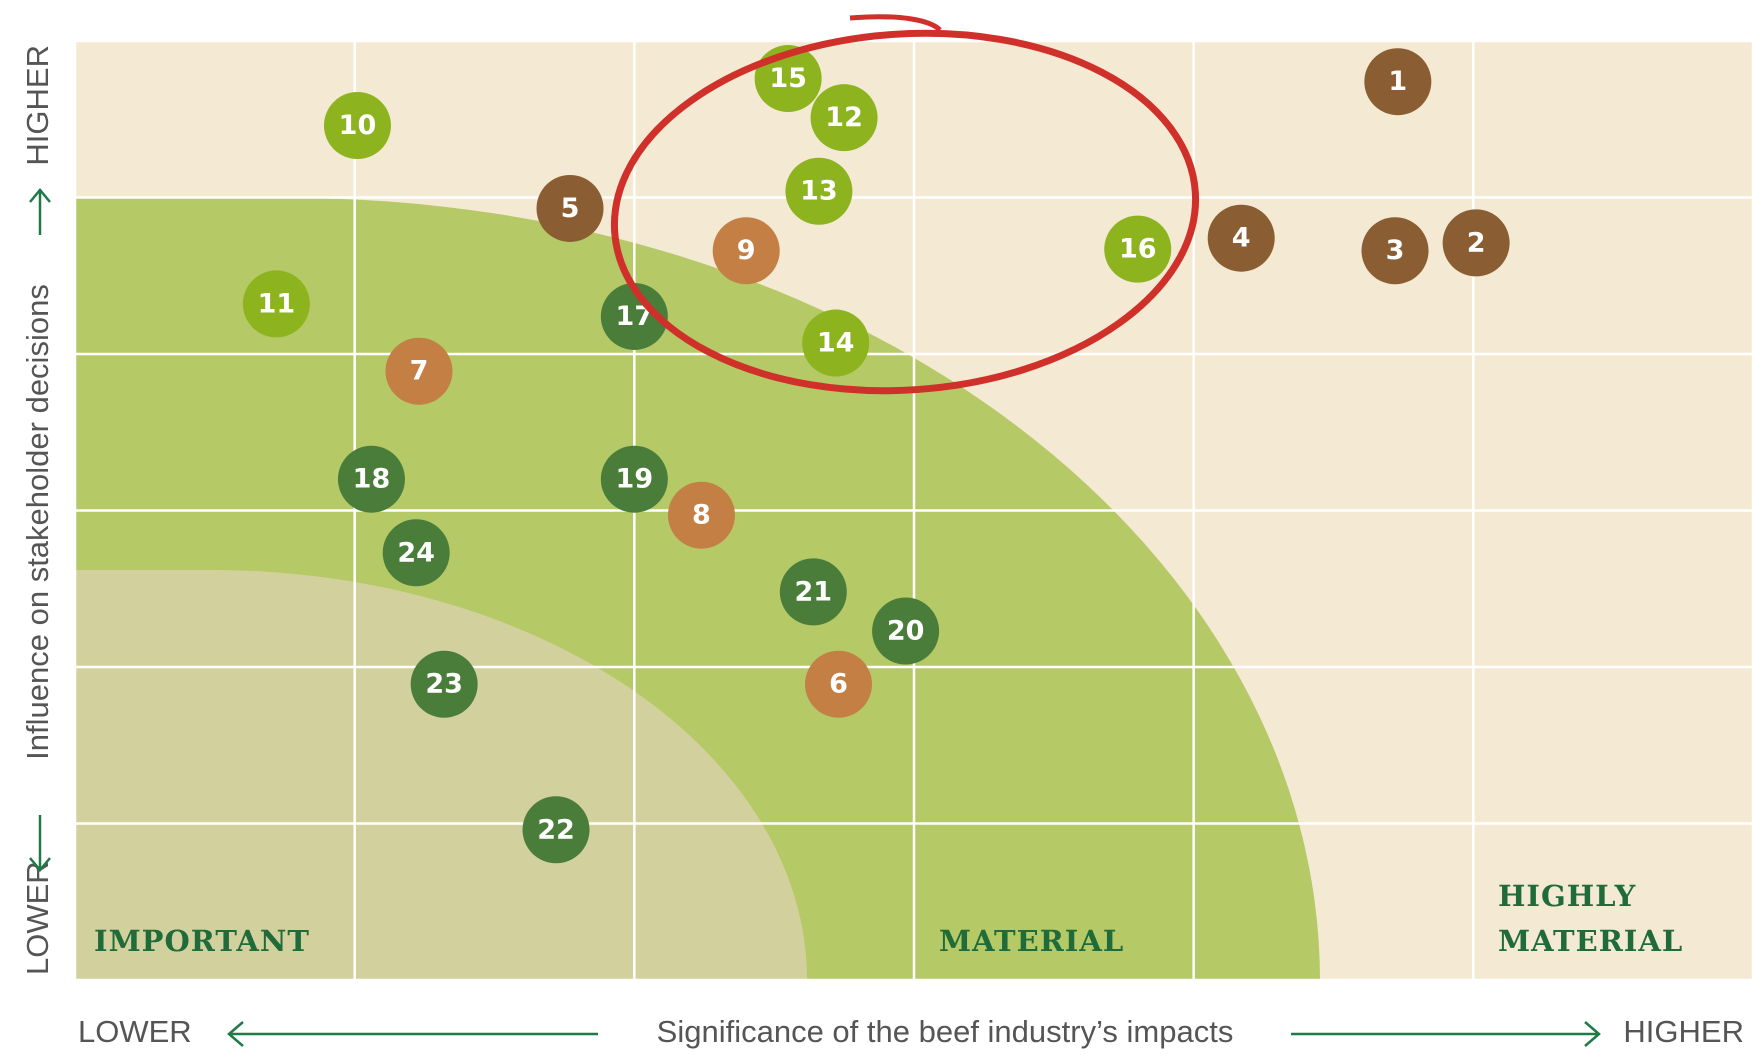 This screenshot has height=1055, width=1753. I want to click on bubble-label: 23, so click(444, 684).